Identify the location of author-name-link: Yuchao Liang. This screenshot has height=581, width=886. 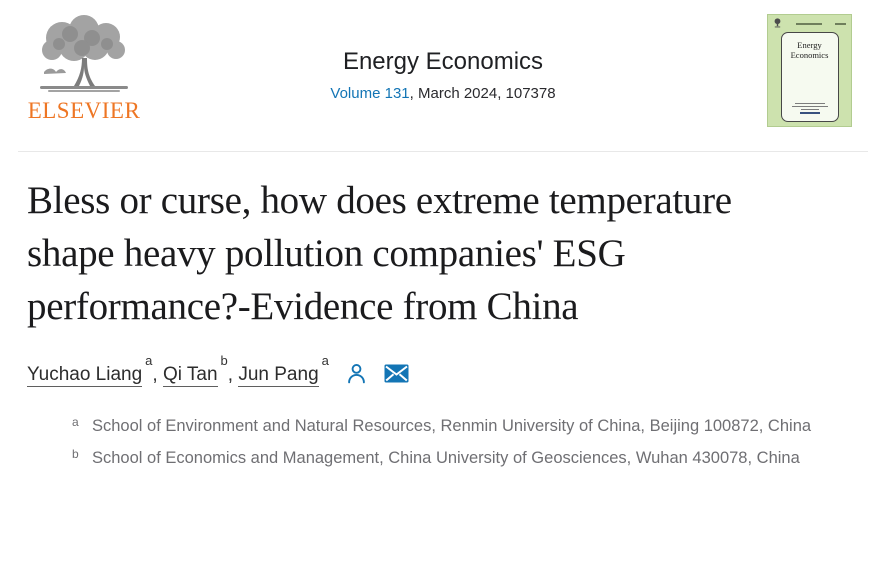
(85, 376).